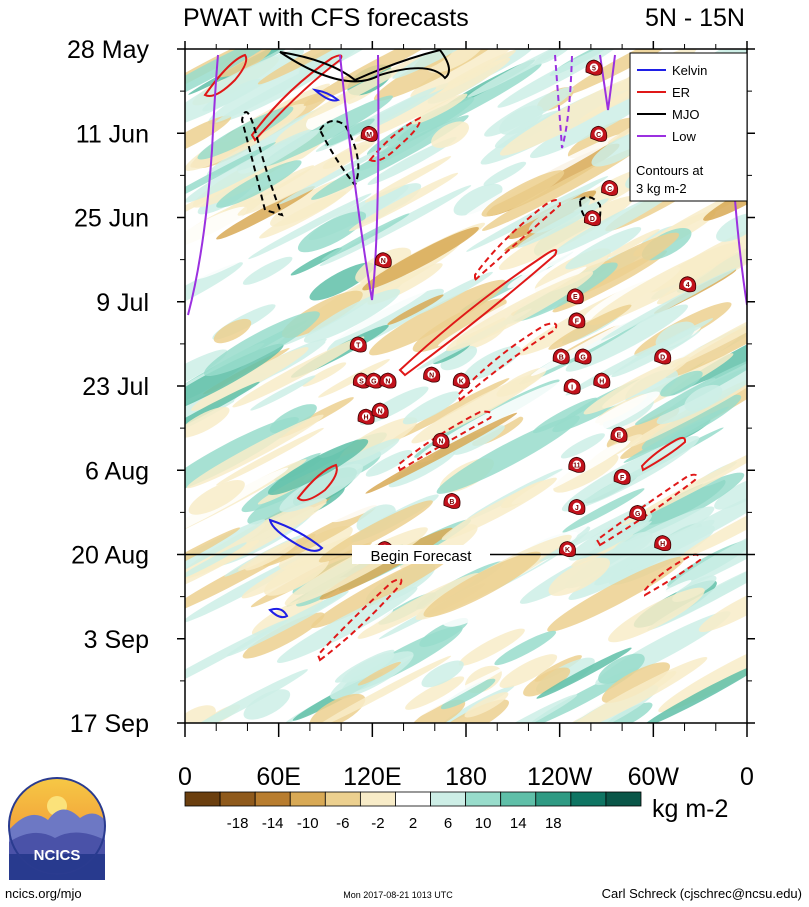  I want to click on colorbar-label: 6, so click(448, 823).